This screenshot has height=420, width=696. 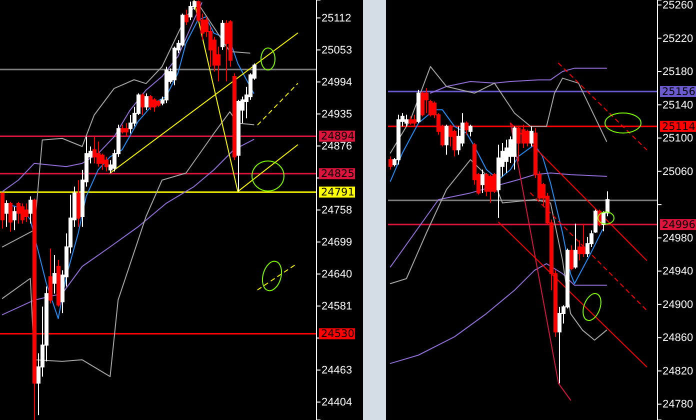 What do you see at coordinates (678, 371) in the screenshot?
I see `y-tick-label: 24820` at bounding box center [678, 371].